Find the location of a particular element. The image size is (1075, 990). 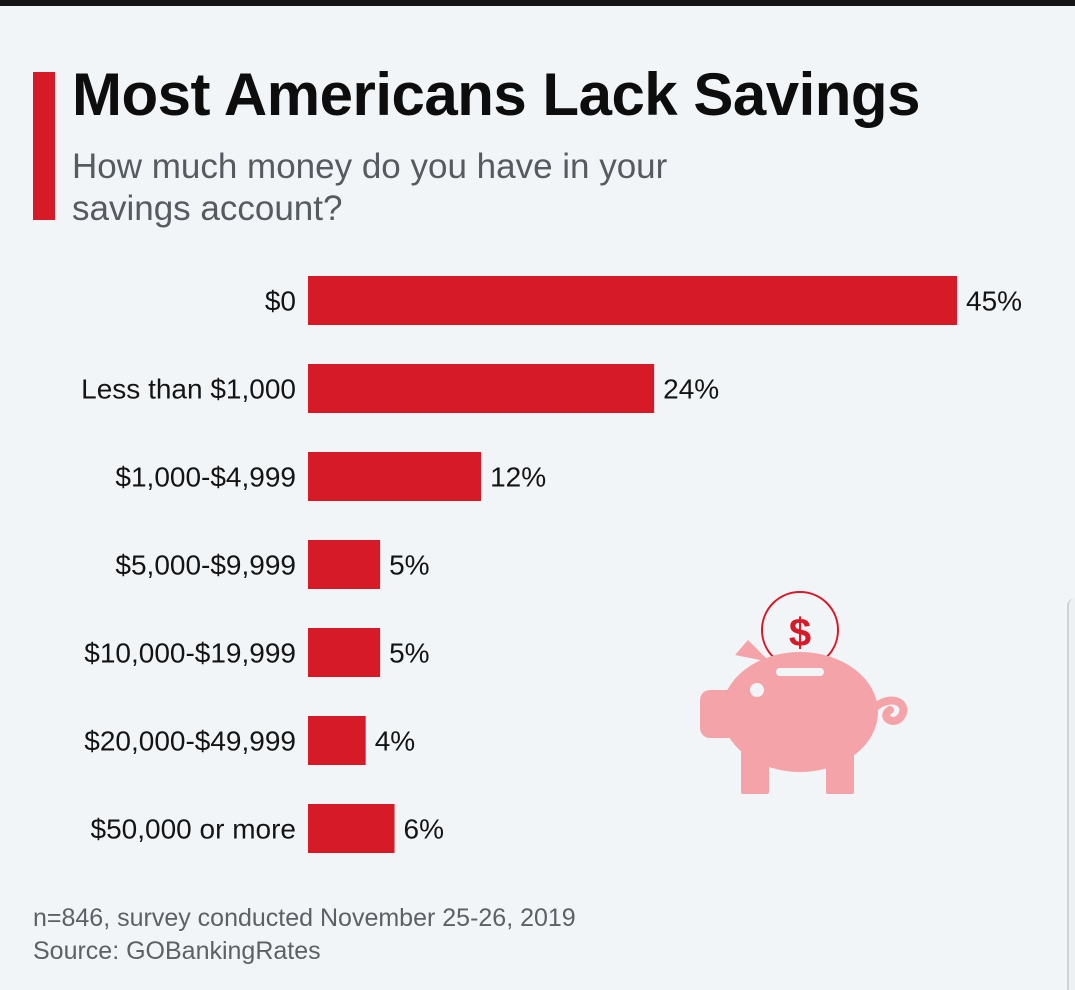

footer-source: Source: GOBankingRates is located at coordinates (177, 951).